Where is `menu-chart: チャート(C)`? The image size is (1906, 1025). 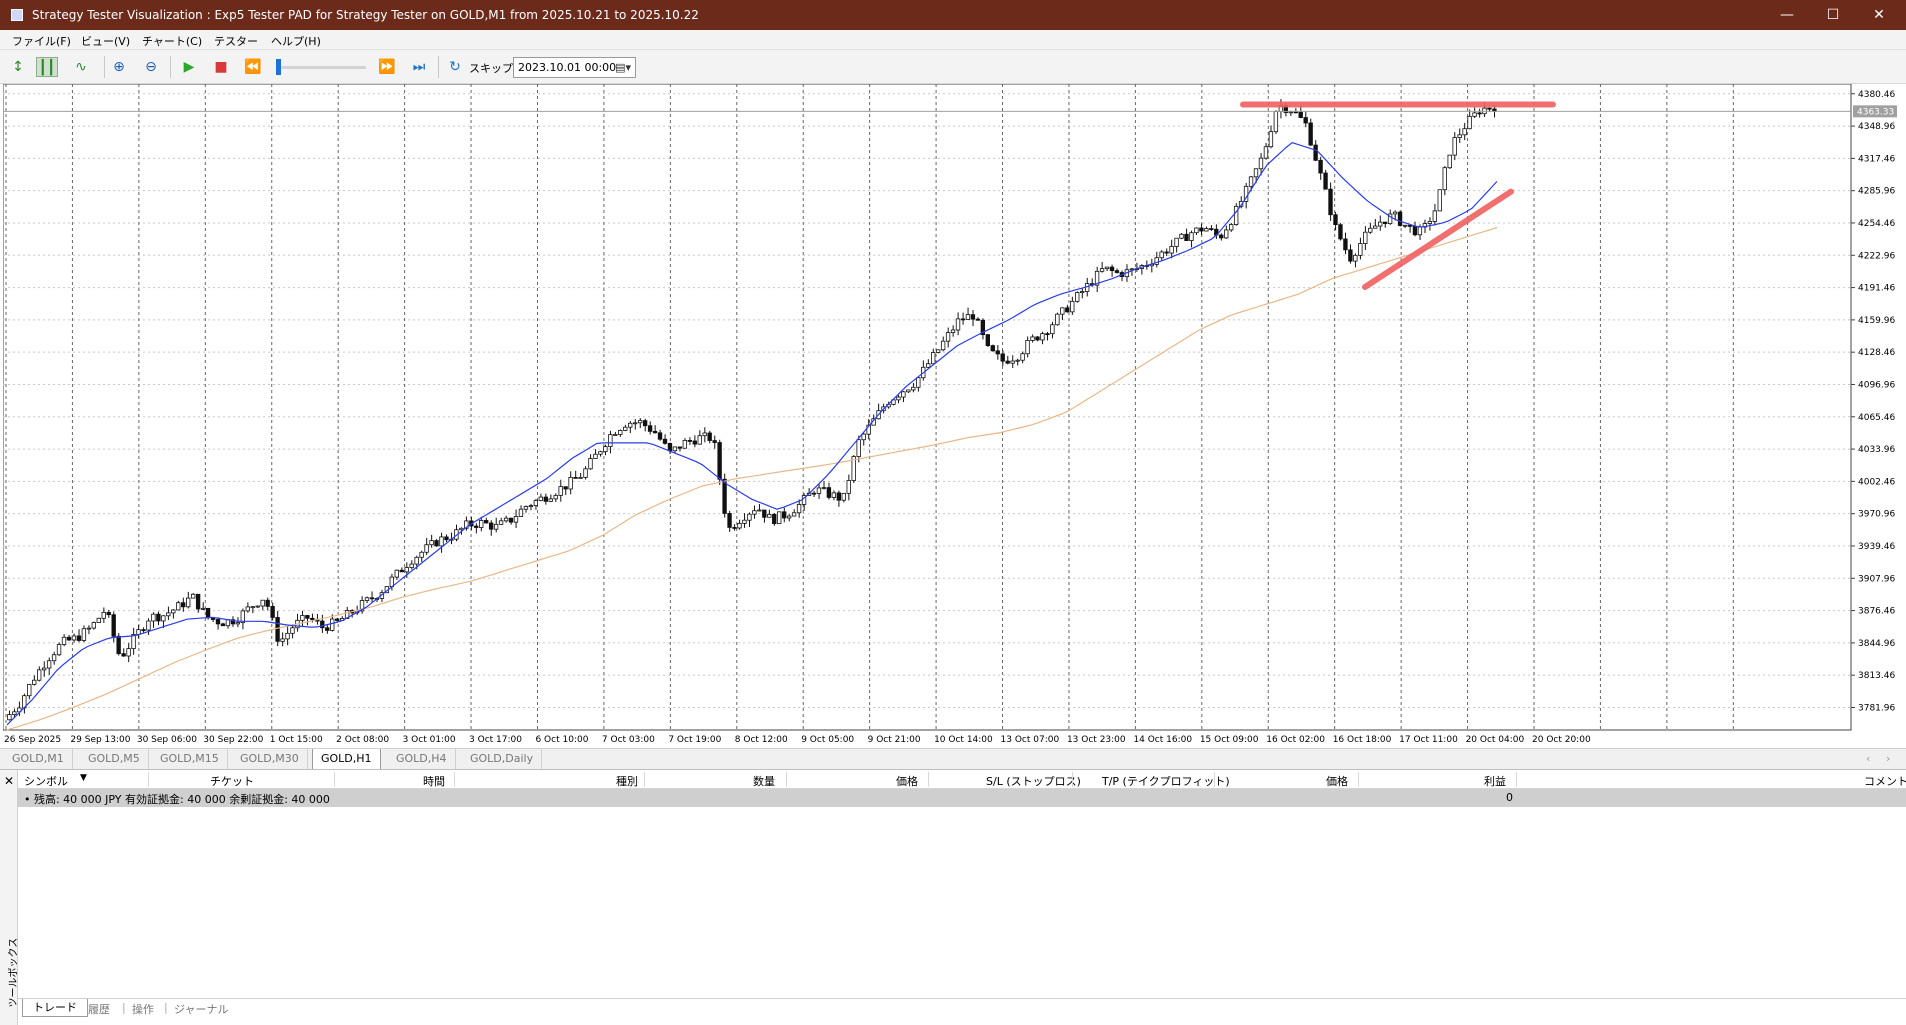
menu-chart: チャート(C) is located at coordinates (172, 41).